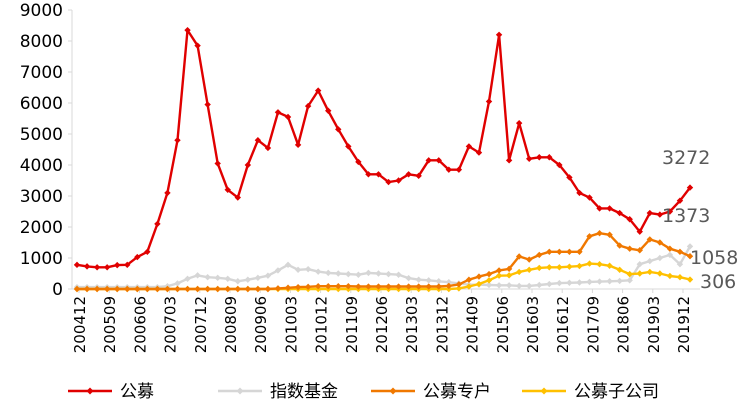 This screenshot has height=418, width=747. Describe the element at coordinates (718, 282) in the screenshot. I see `end-value-label: 306` at that location.